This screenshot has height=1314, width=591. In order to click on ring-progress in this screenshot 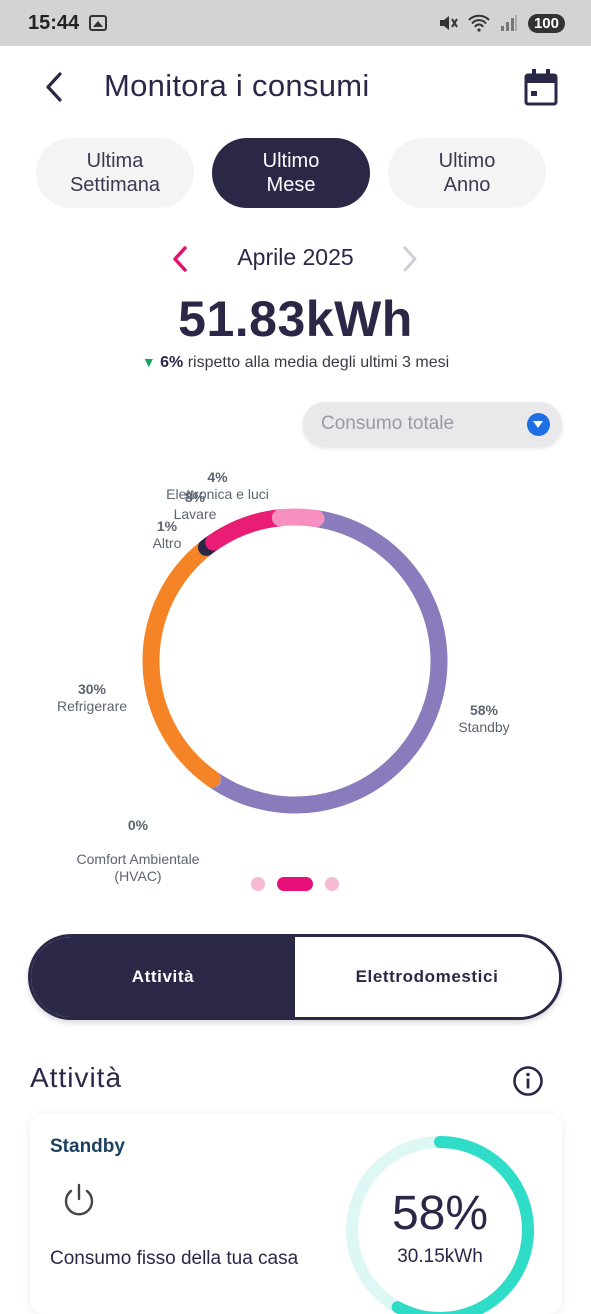, I will do `click(462, 1225)`.